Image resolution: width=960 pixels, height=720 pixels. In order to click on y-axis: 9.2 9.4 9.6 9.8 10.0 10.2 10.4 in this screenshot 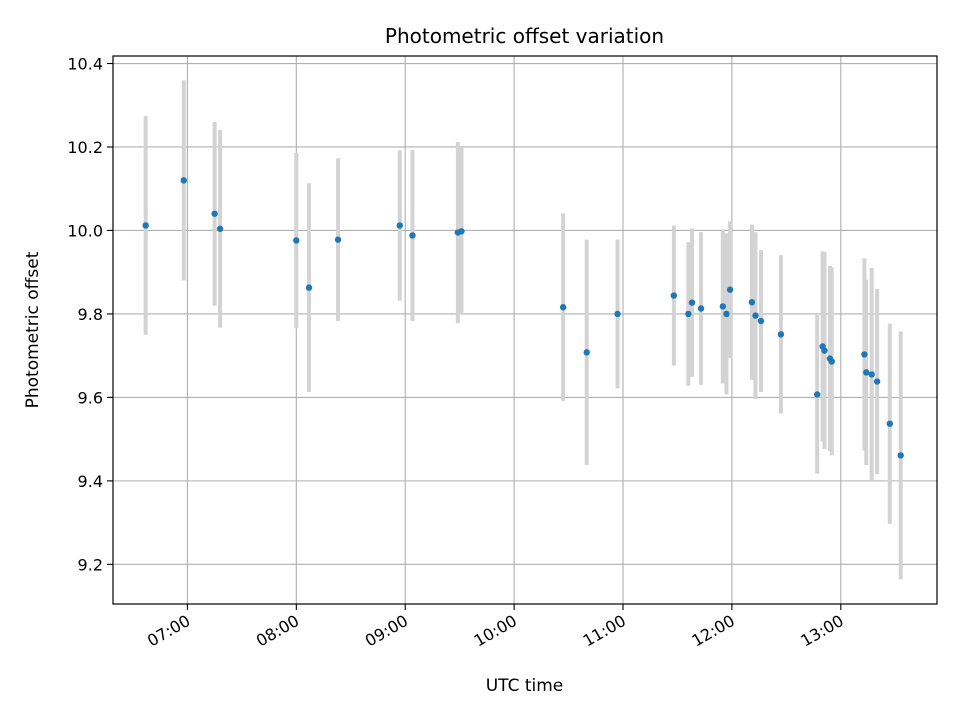, I will do `click(90, 314)`.